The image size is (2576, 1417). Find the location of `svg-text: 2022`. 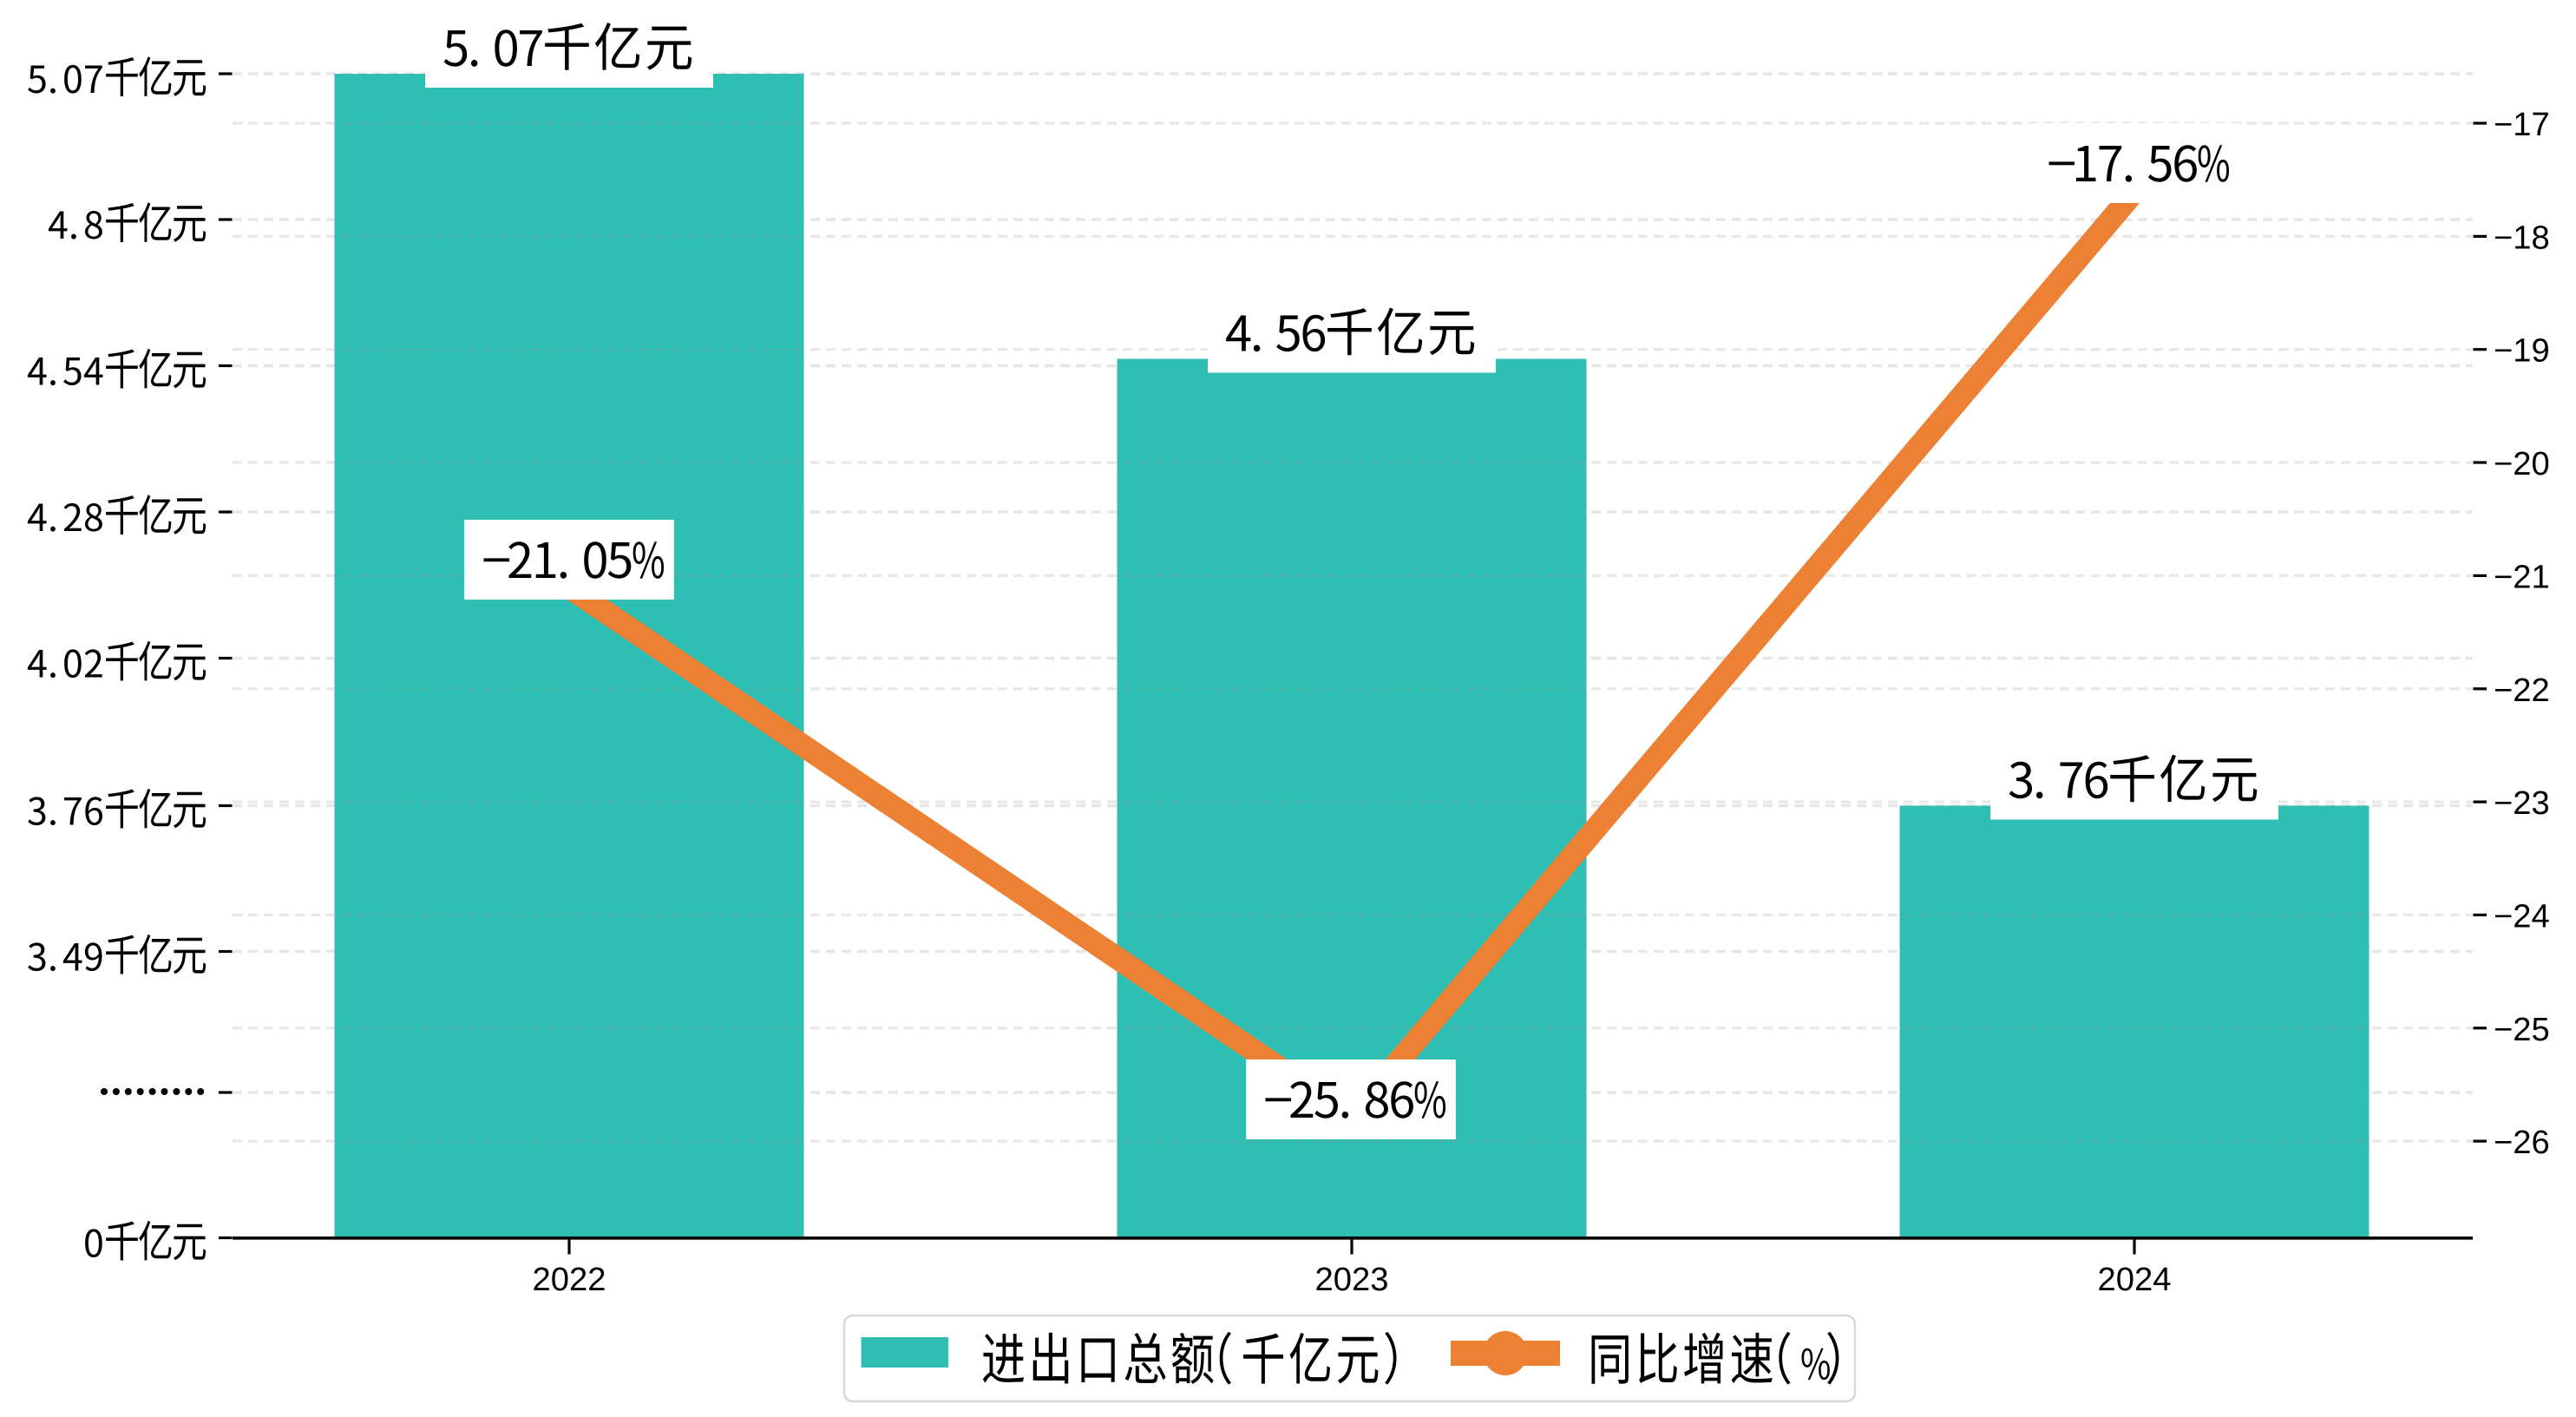

svg-text: 2022 is located at coordinates (569, 1280).